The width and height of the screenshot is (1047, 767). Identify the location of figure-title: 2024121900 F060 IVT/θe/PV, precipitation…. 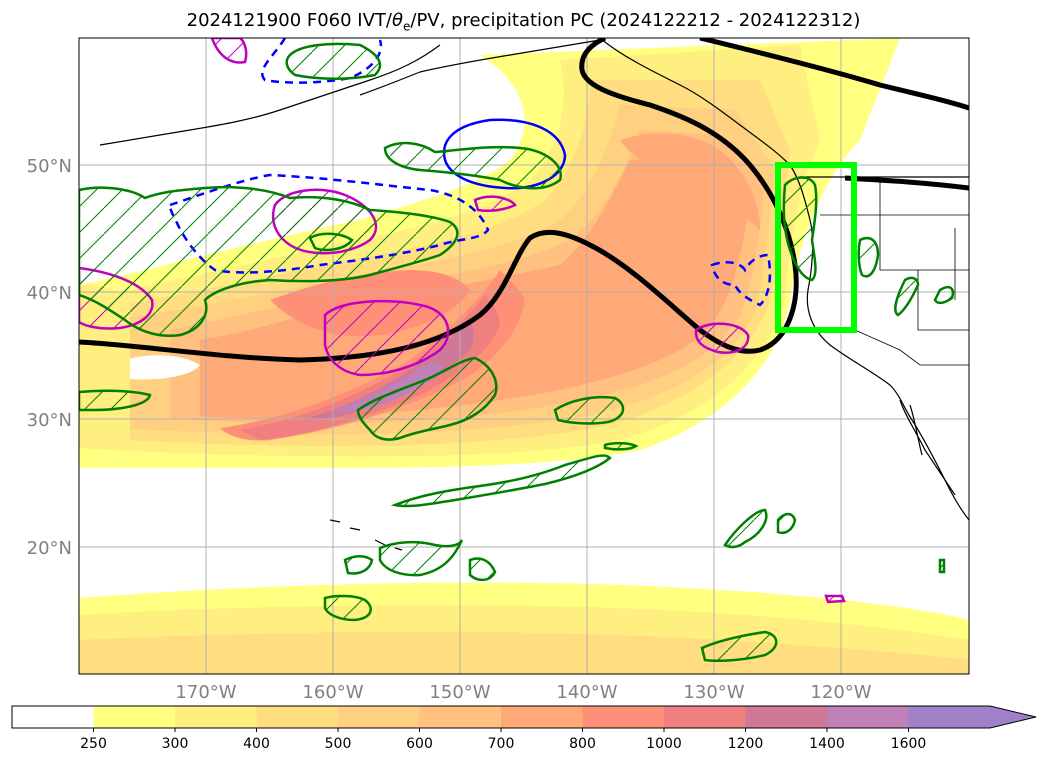
(523, 22).